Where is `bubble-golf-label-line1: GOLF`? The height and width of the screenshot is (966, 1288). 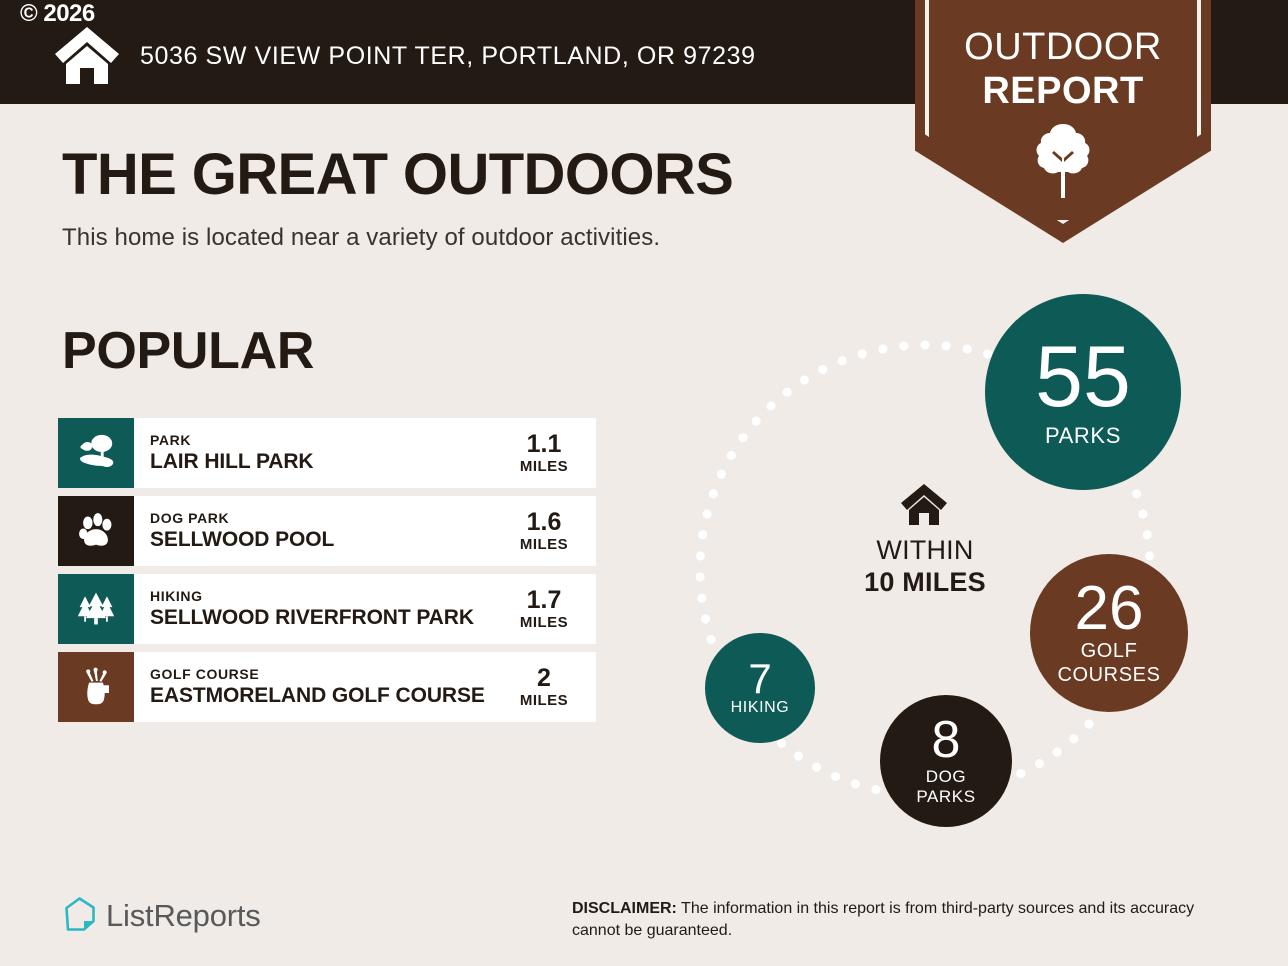 bubble-golf-label-line1: GOLF is located at coordinates (1109, 651).